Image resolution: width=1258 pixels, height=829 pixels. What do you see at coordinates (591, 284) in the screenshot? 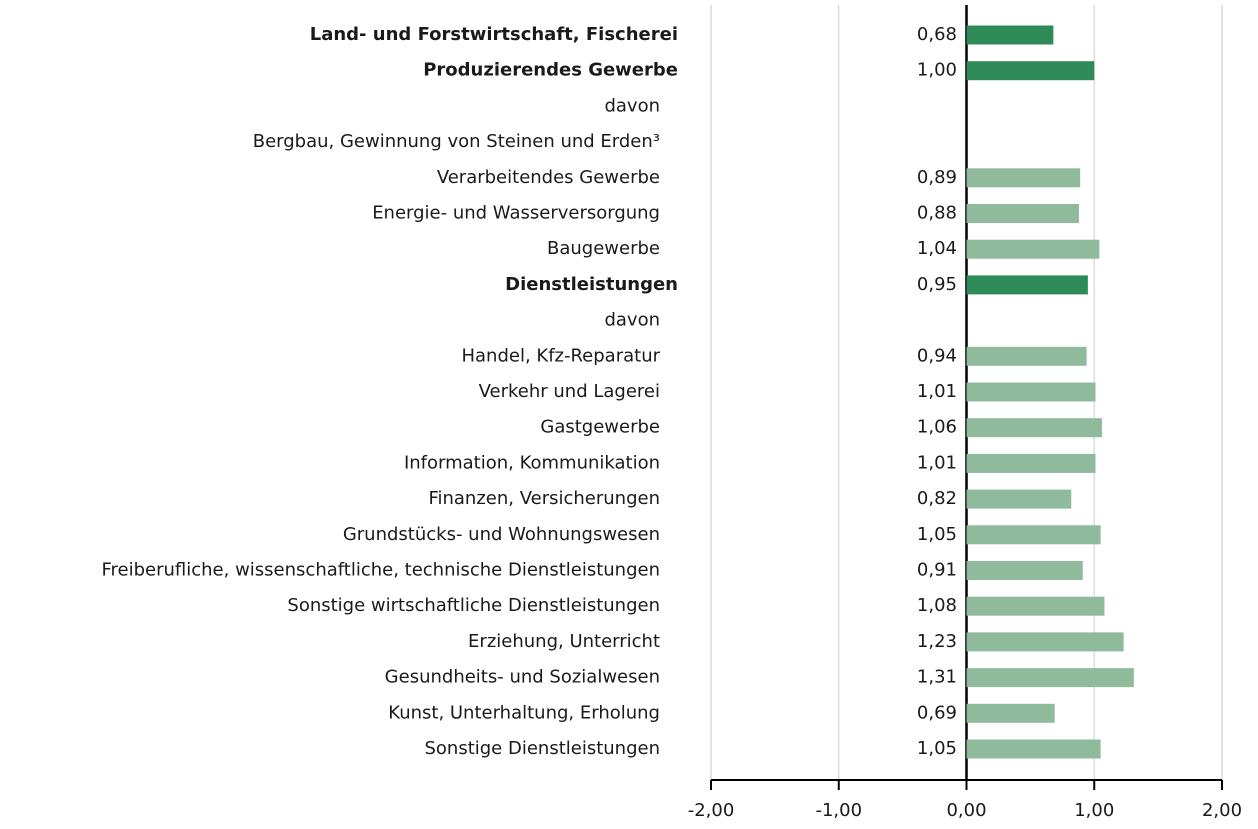
I see `category-label: Dienstleistungen` at bounding box center [591, 284].